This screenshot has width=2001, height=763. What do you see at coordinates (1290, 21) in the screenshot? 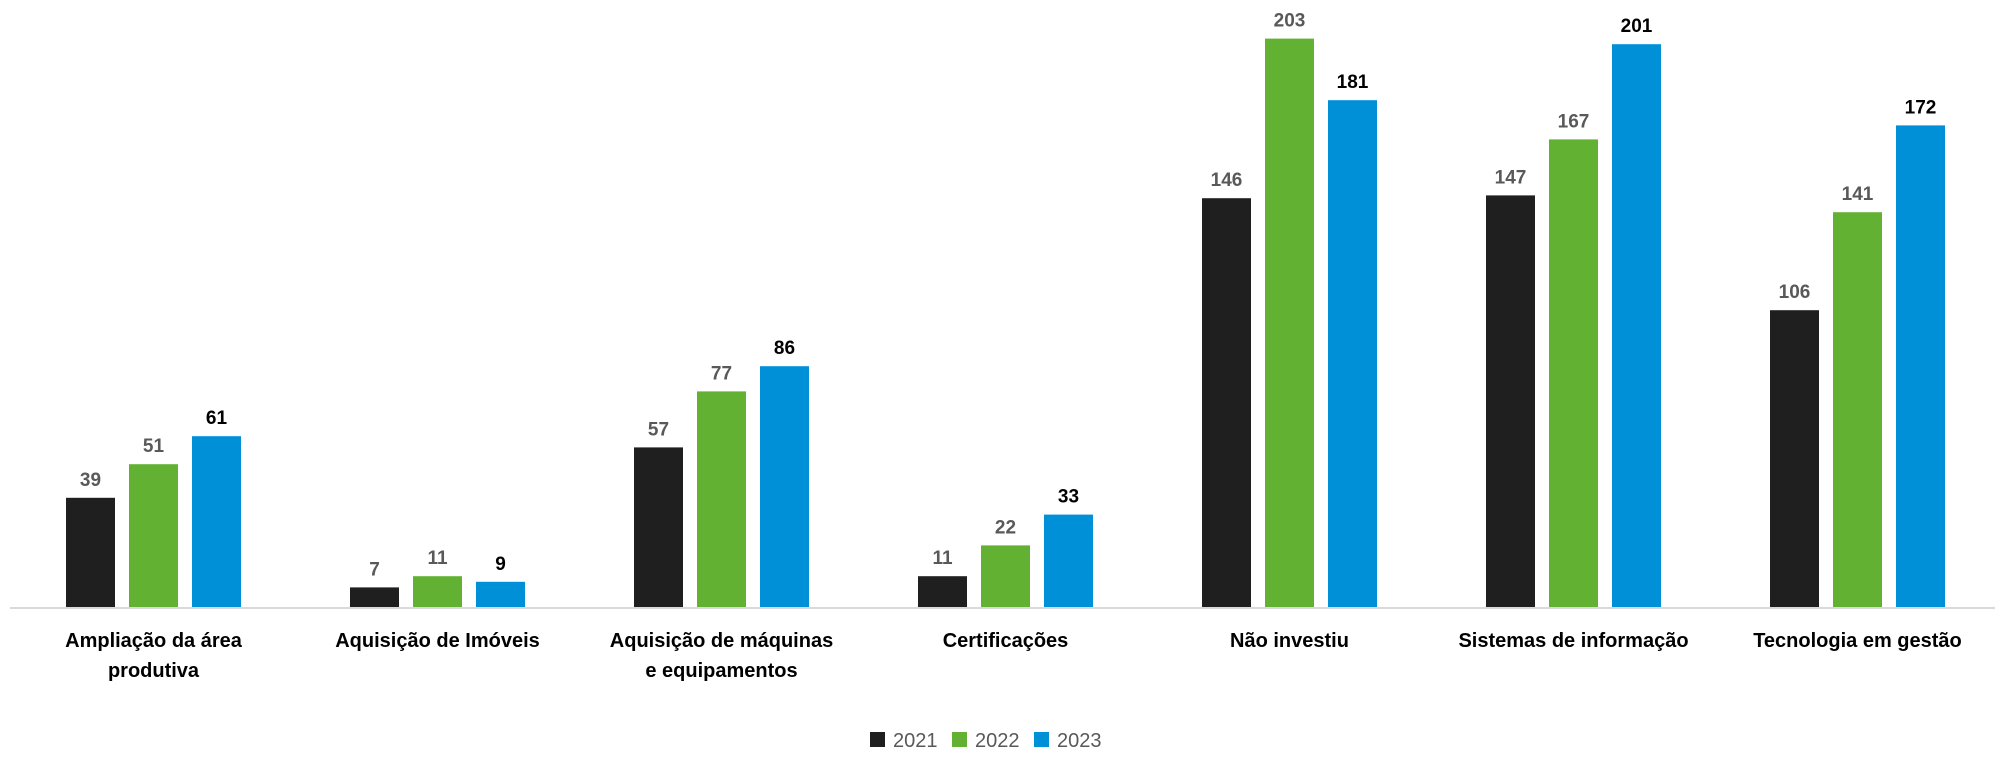
I see `data-label-2022-5: 203` at bounding box center [1290, 21].